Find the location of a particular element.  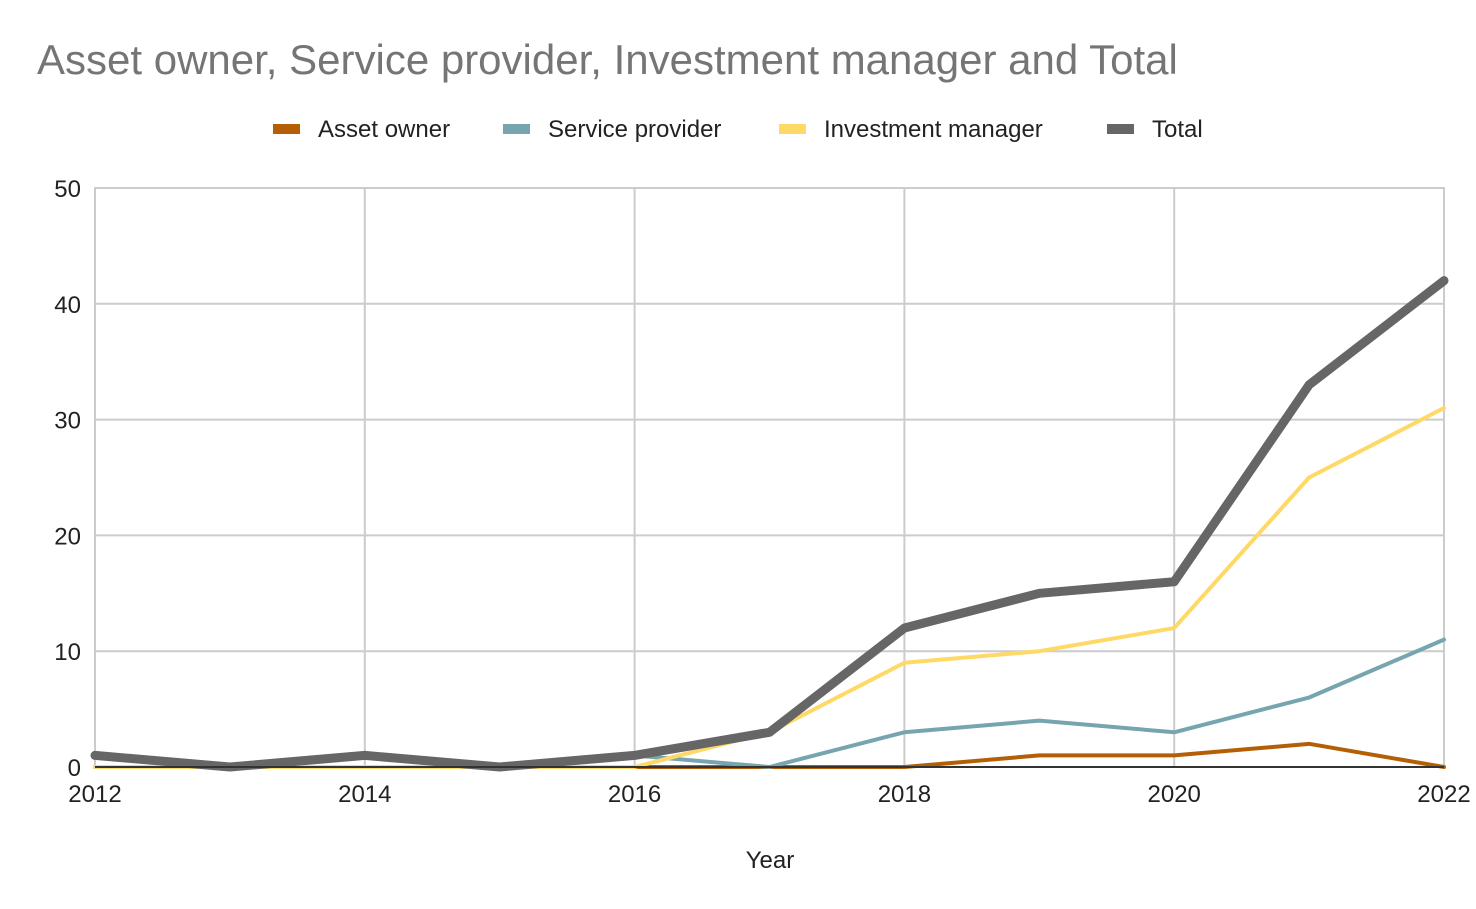

legend-label: Investment manager is located at coordinates (933, 129).